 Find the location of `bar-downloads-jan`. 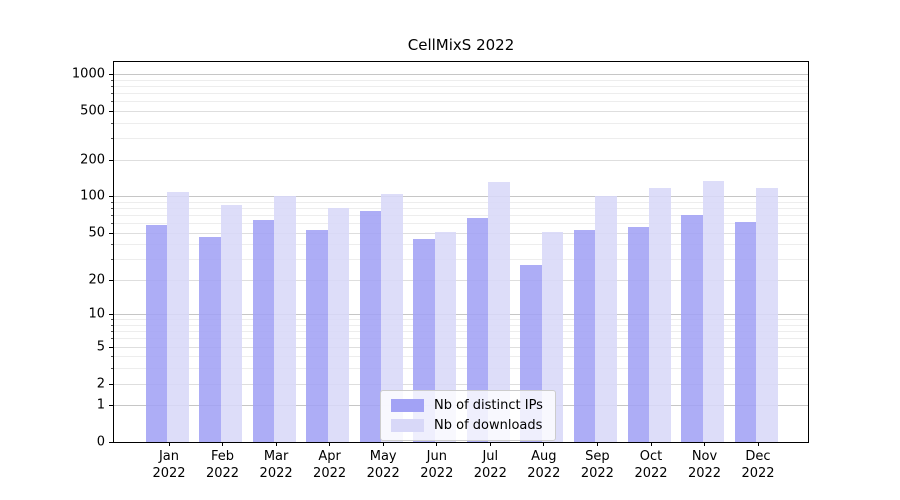

bar-downloads-jan is located at coordinates (178, 317).